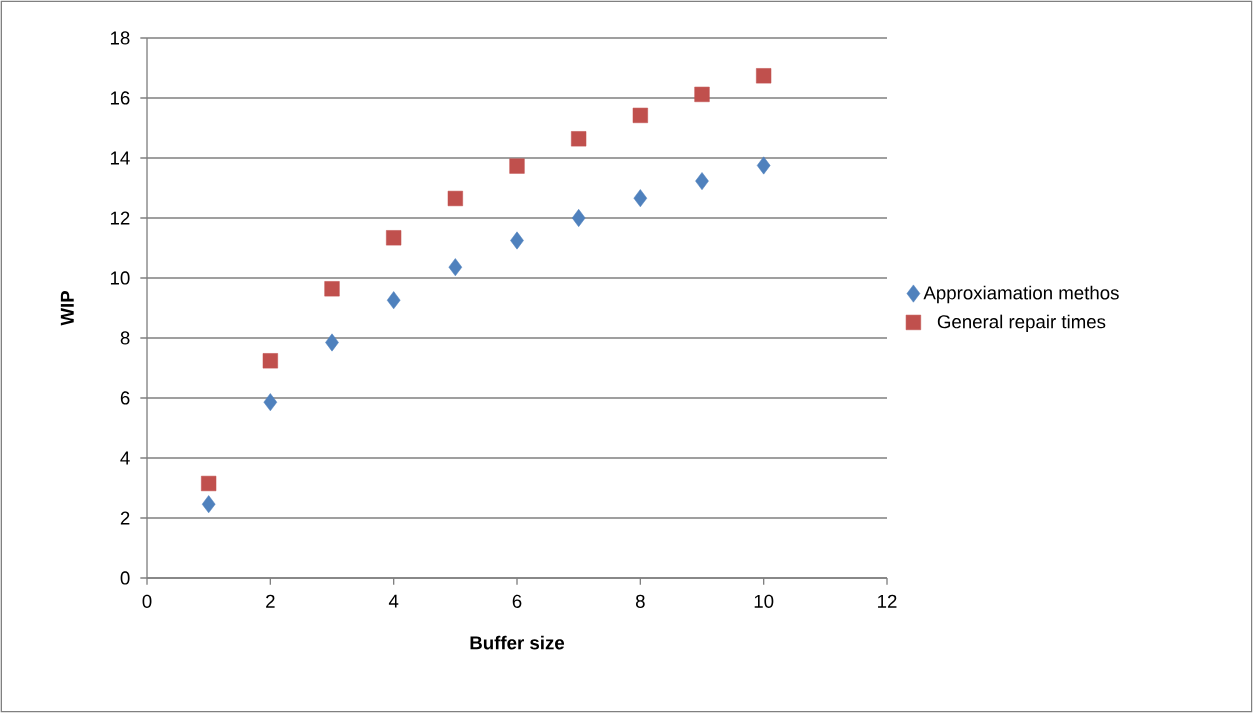  Describe the element at coordinates (887, 601) in the screenshot. I see `x-tick-label: 12` at that location.